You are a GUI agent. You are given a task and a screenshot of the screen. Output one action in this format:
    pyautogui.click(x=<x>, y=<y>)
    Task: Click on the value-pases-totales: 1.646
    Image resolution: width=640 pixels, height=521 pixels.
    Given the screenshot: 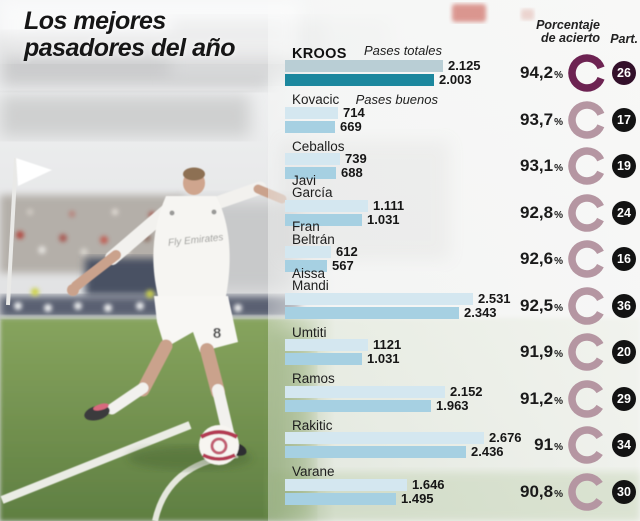 What is the action you would take?
    pyautogui.click(x=428, y=484)
    